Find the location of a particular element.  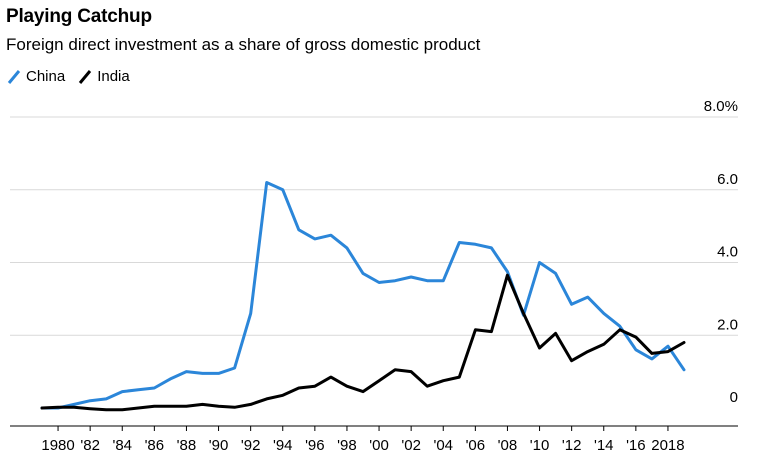

china-line-icon is located at coordinates (14, 76).